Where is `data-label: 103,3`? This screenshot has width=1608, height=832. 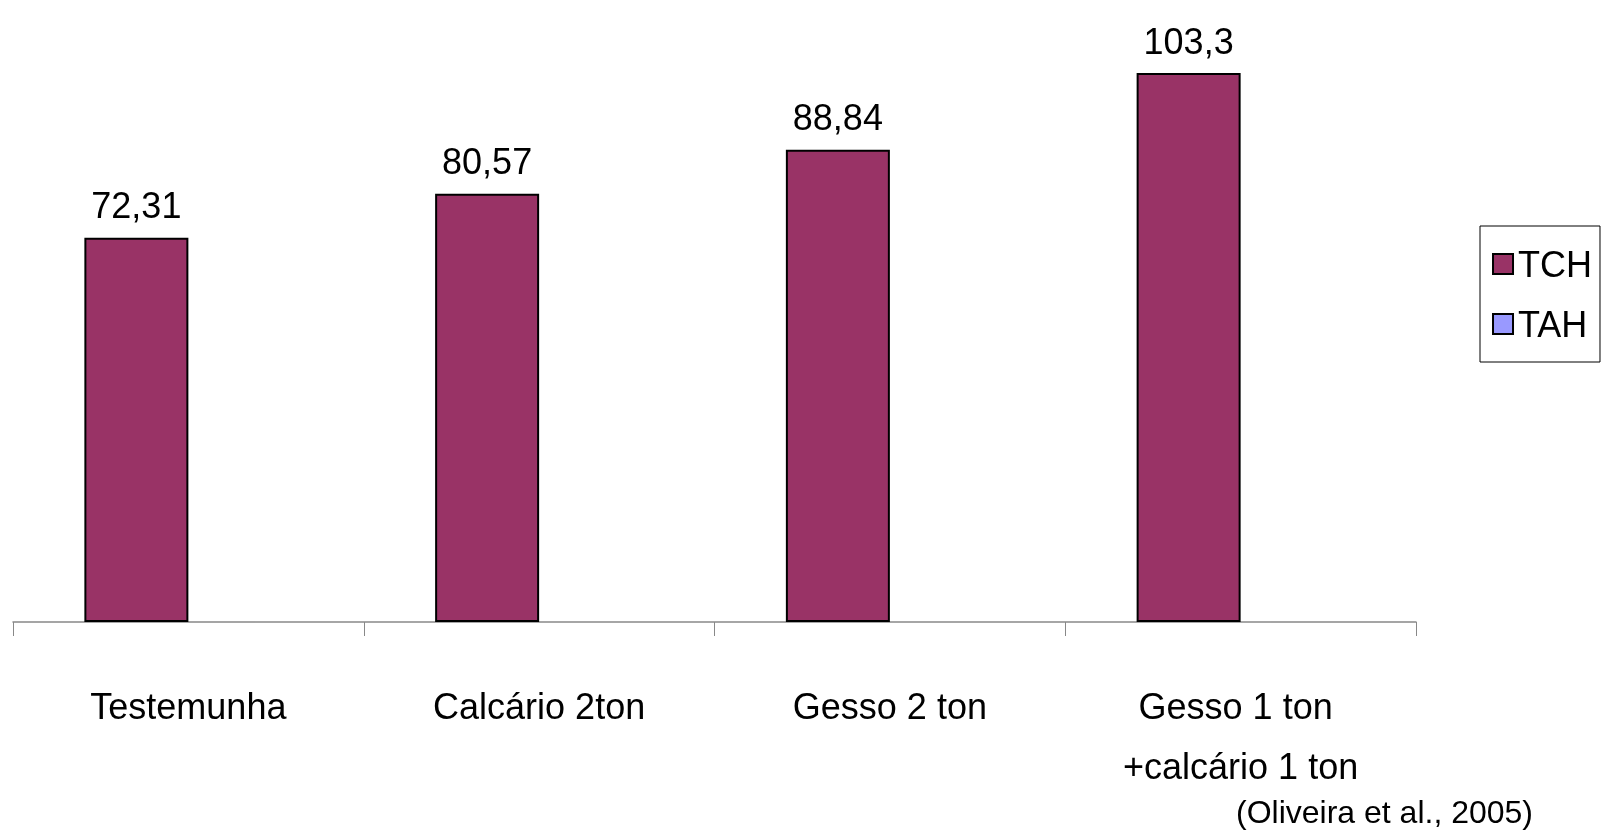
data-label: 103,3 is located at coordinates (1188, 41).